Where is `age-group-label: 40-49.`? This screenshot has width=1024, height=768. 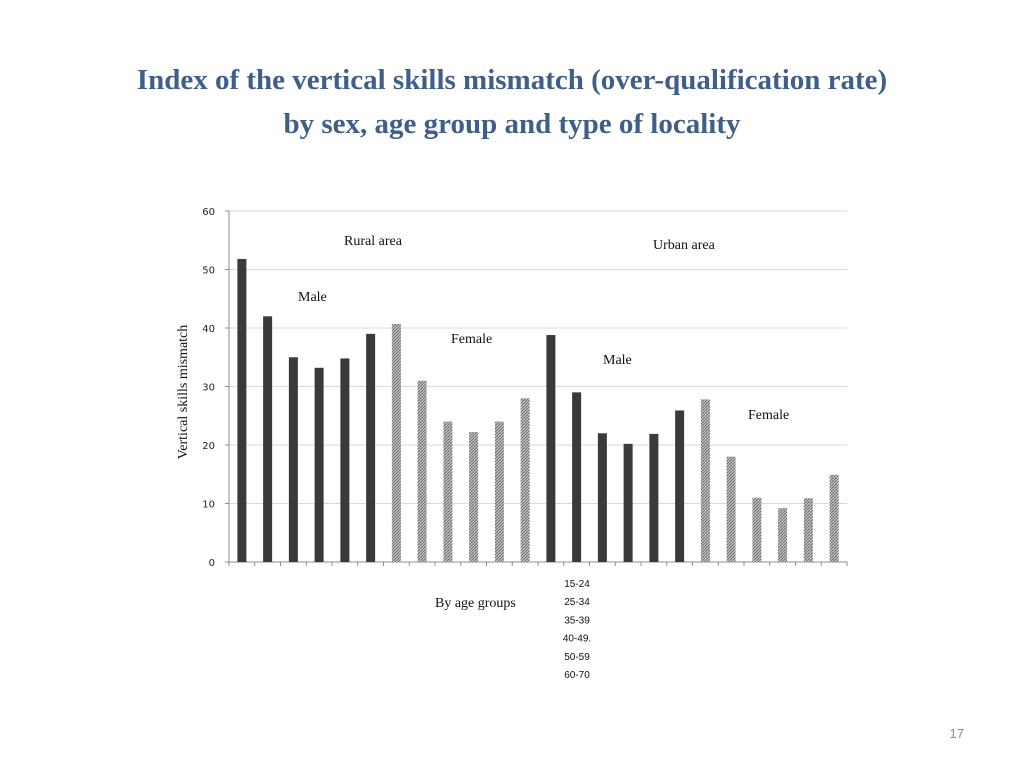
age-group-label: 40-49. is located at coordinates (577, 639).